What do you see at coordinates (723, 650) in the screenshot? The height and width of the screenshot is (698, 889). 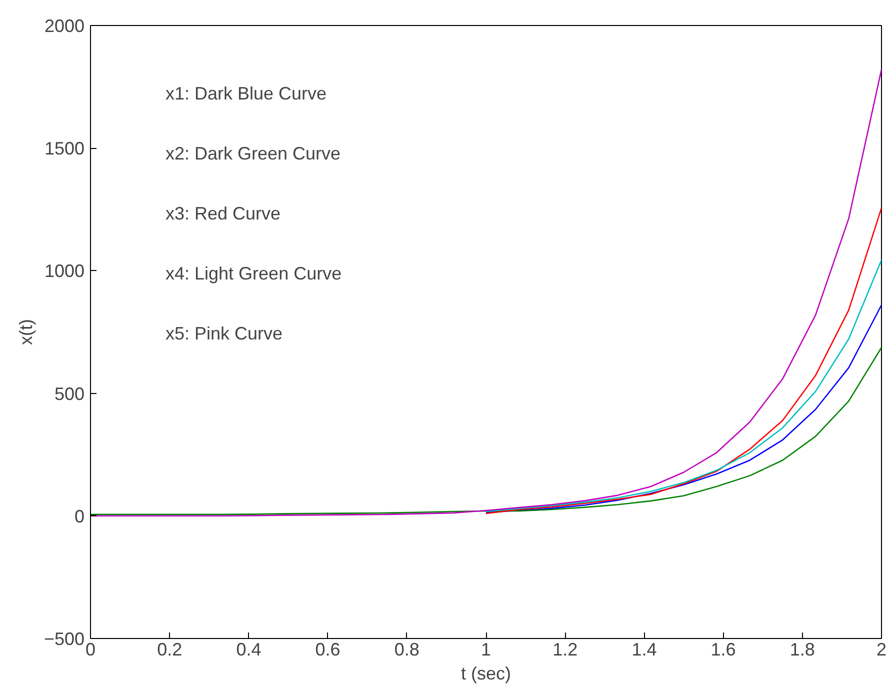 I see `x-tick-label: 1.6` at bounding box center [723, 650].